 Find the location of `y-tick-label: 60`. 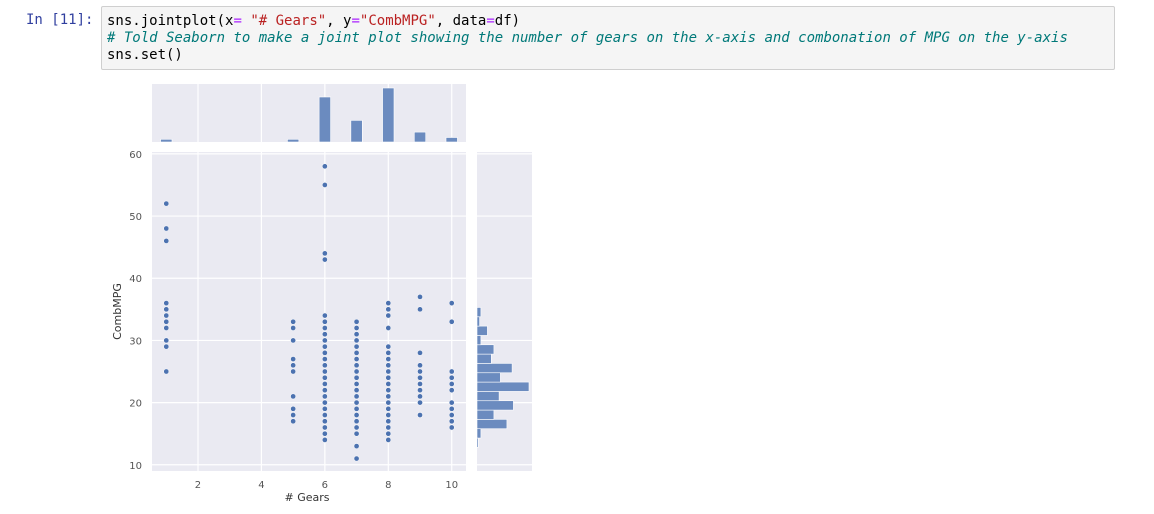

y-tick-label: 60 is located at coordinates (135, 155).